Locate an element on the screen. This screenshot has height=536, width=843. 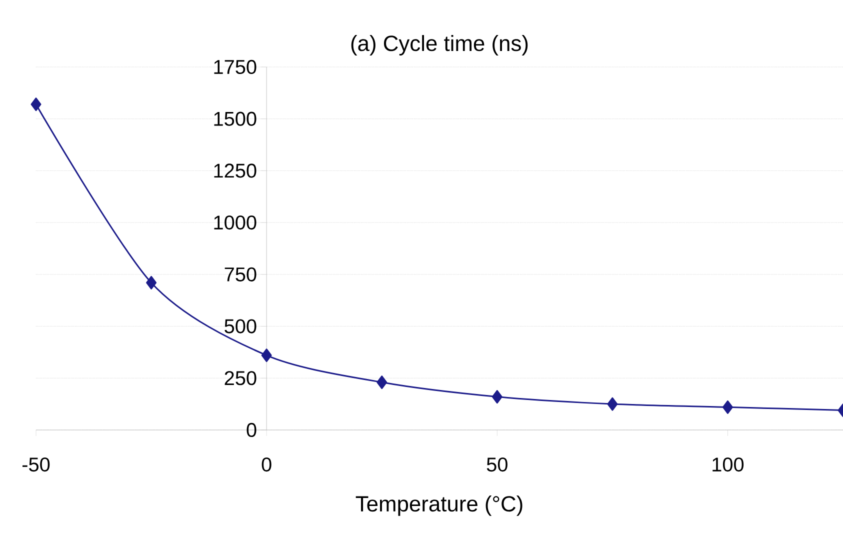
y-tick-label: 0 is located at coordinates (251, 430).